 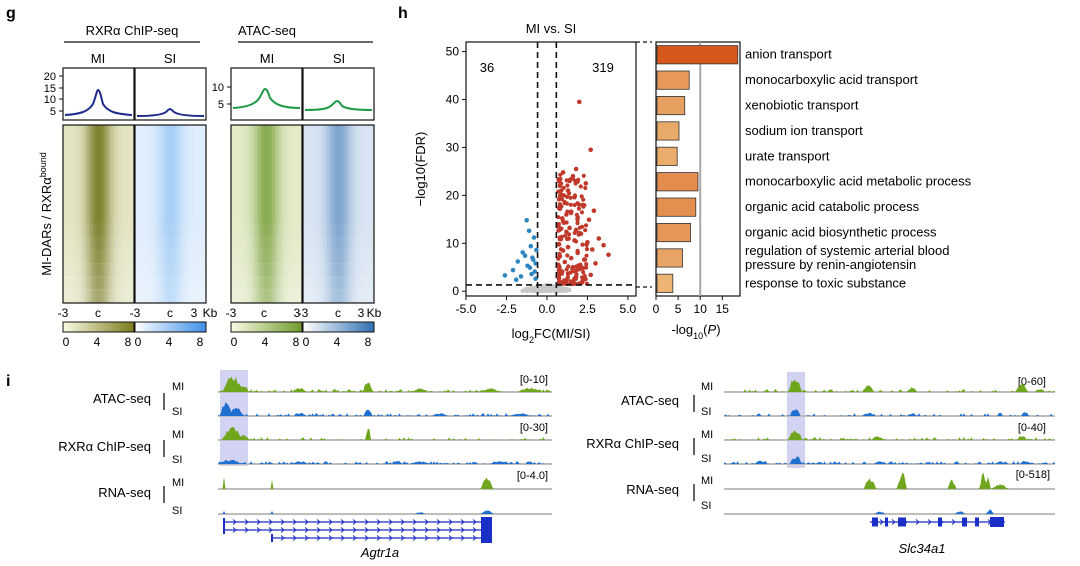 What do you see at coordinates (889, 481) in the screenshot?
I see `track-right-rna-mi` at bounding box center [889, 481].